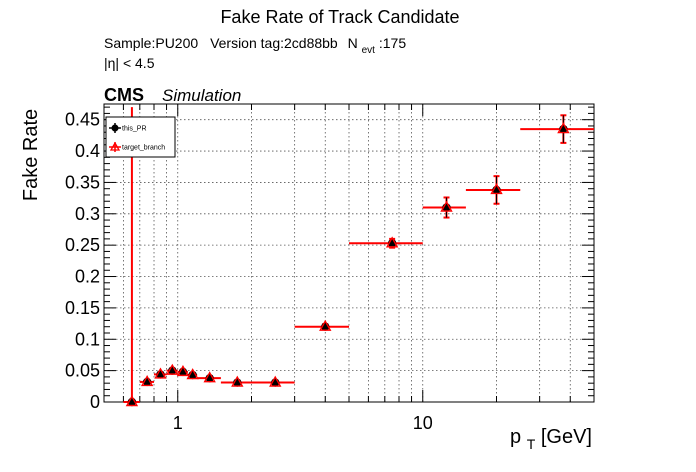  What do you see at coordinates (95, 402) in the screenshot?
I see `y-tick-label: 0` at bounding box center [95, 402].